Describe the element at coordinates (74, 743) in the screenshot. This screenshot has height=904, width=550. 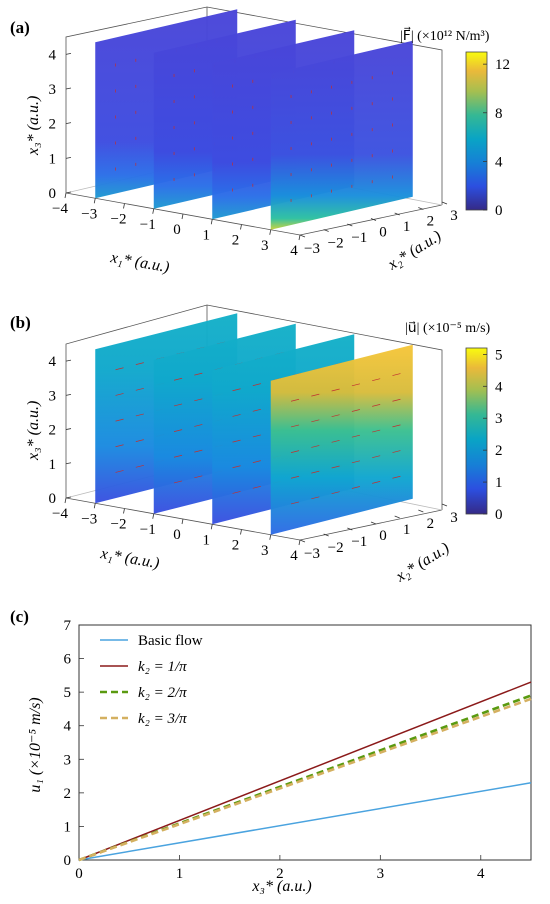
I see `panel-c-y-ticks: 0 1 2 3 4 5 6 7` at that location.